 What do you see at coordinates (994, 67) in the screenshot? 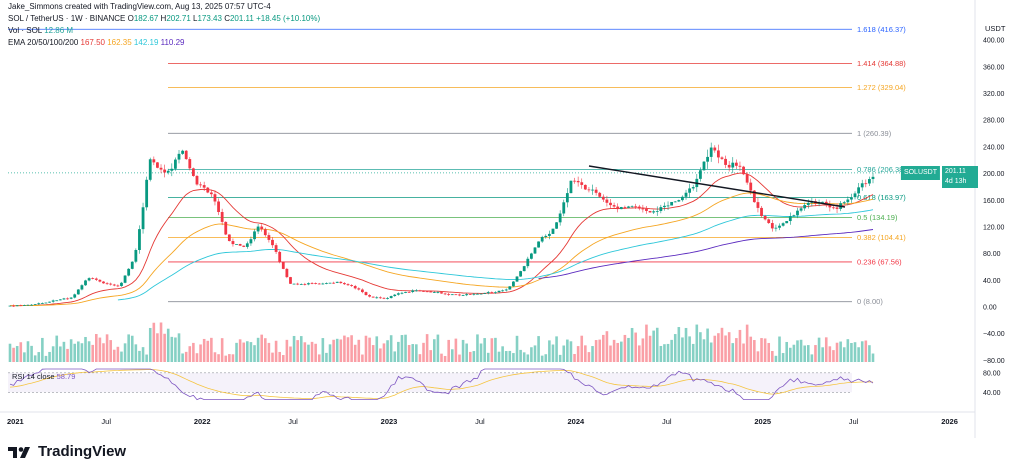
I see `y-tick-label: 360.00` at bounding box center [994, 67].